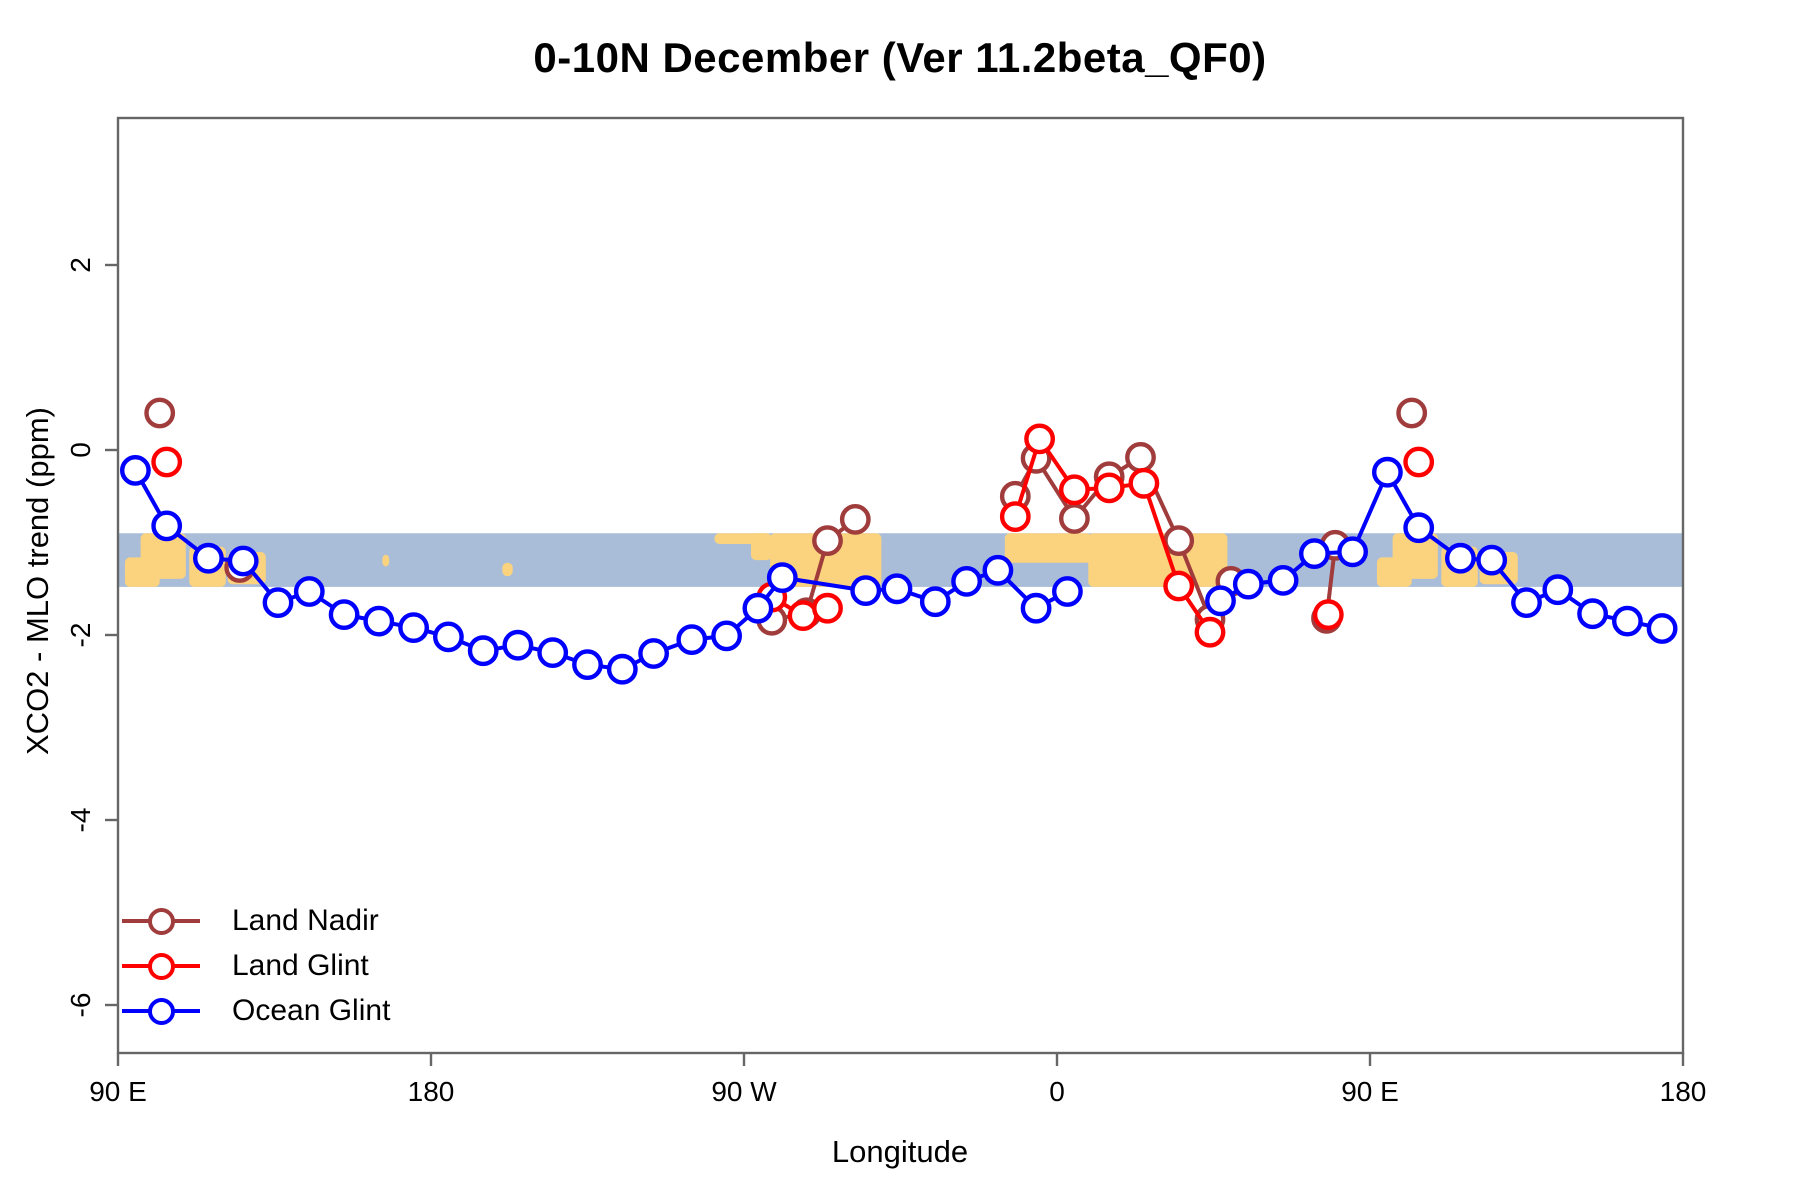  Describe the element at coordinates (37, 581) in the screenshot. I see `y-axis-label: XCO2 - MLO trend (ppm)` at that location.